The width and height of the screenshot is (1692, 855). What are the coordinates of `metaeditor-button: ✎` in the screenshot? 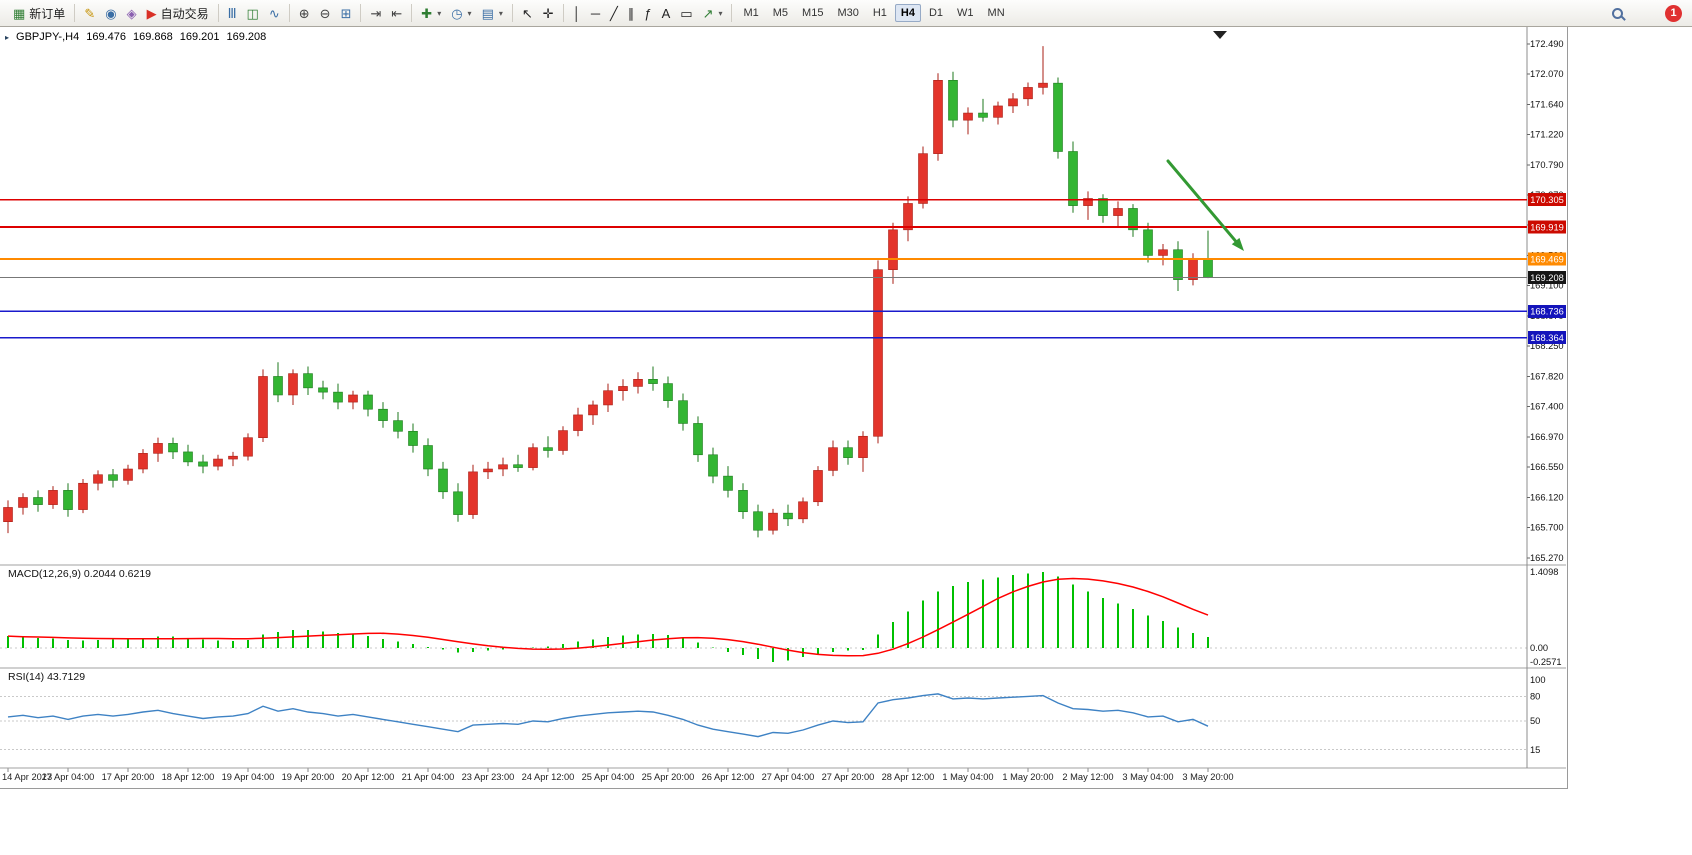 It's located at (89, 13).